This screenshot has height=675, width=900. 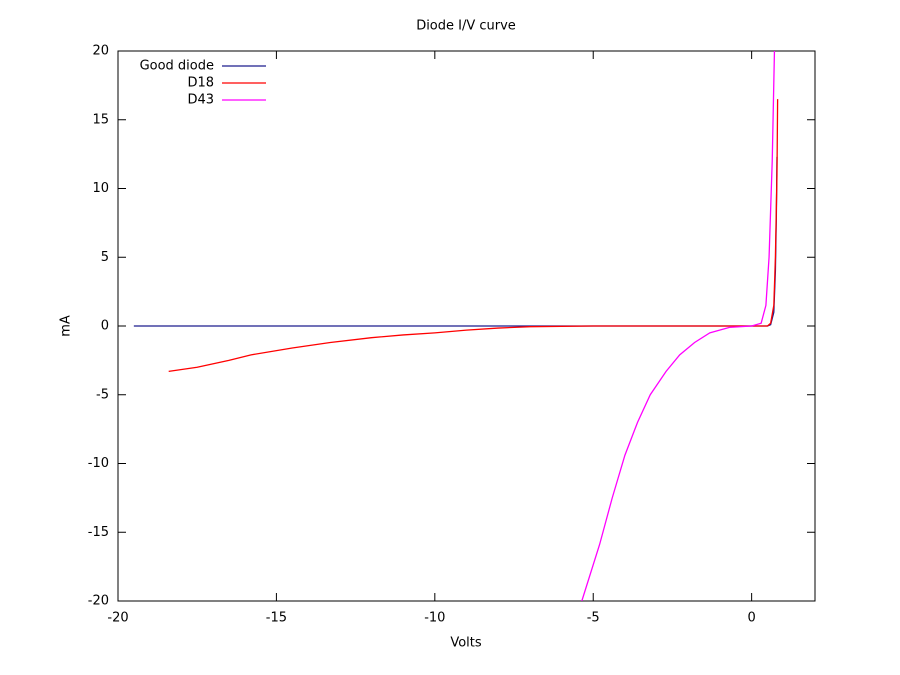 I want to click on legend-label: D18, so click(x=200, y=83).